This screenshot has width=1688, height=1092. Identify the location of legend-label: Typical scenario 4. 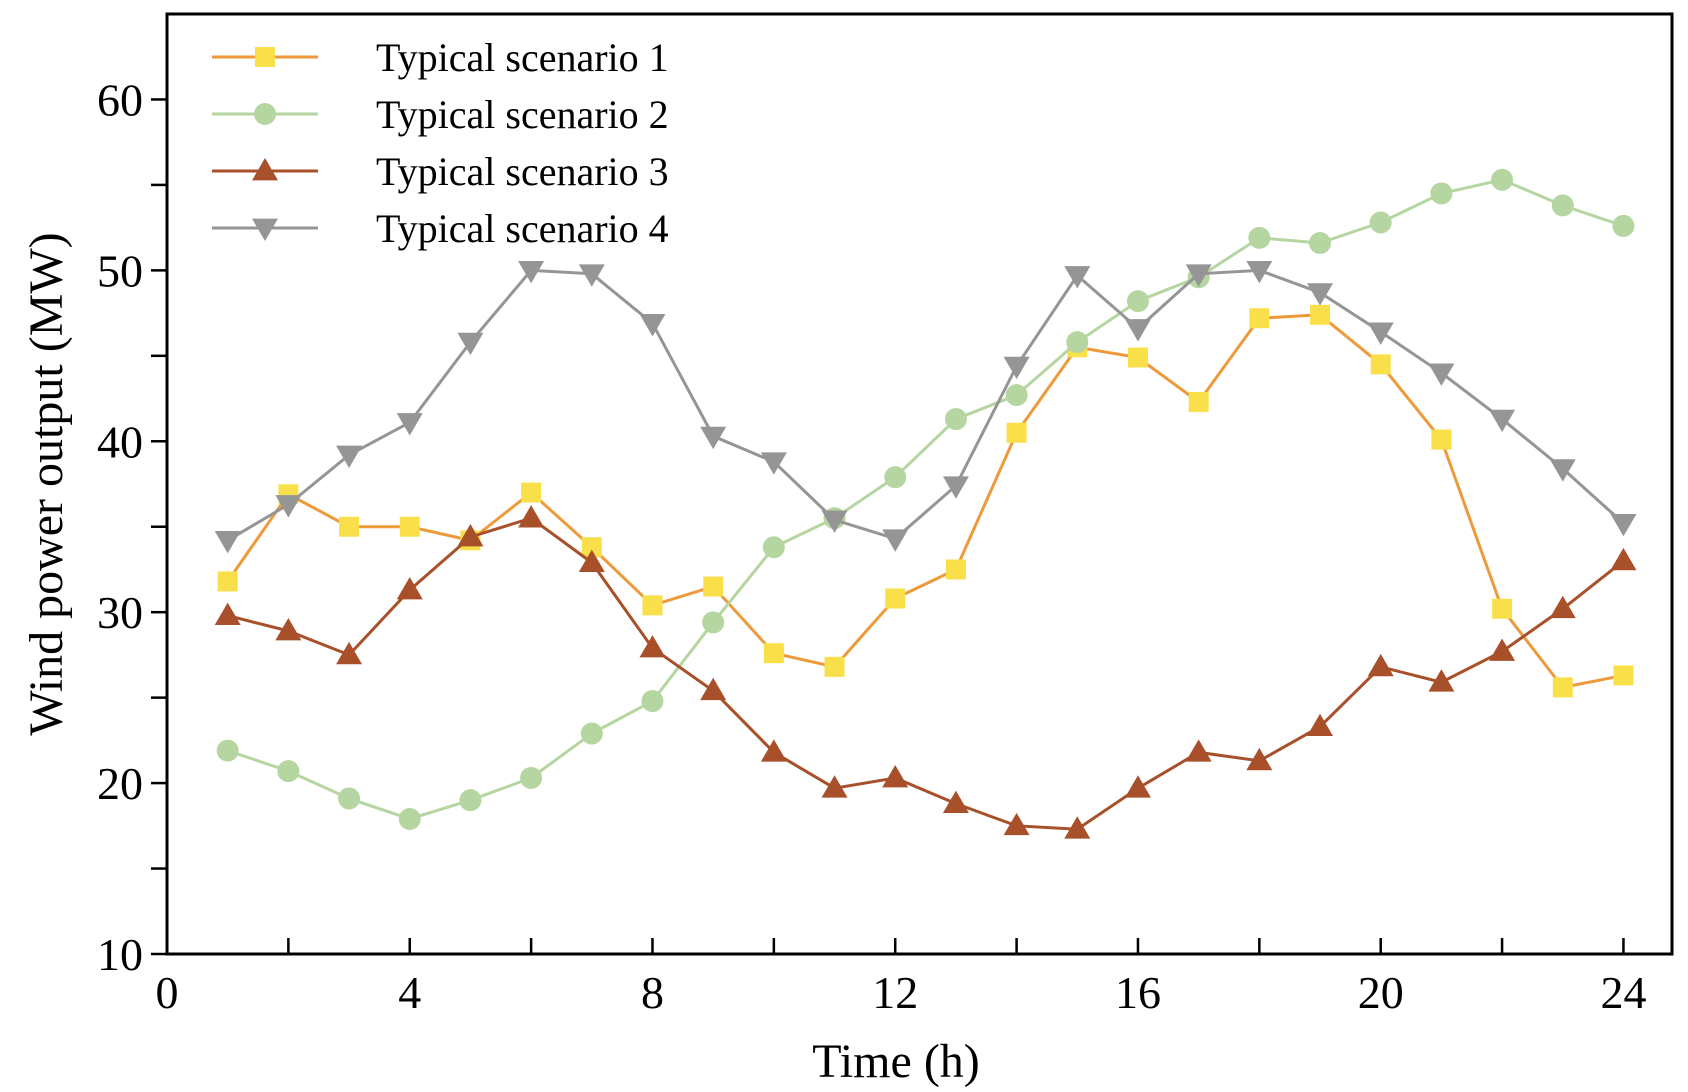
(522, 228).